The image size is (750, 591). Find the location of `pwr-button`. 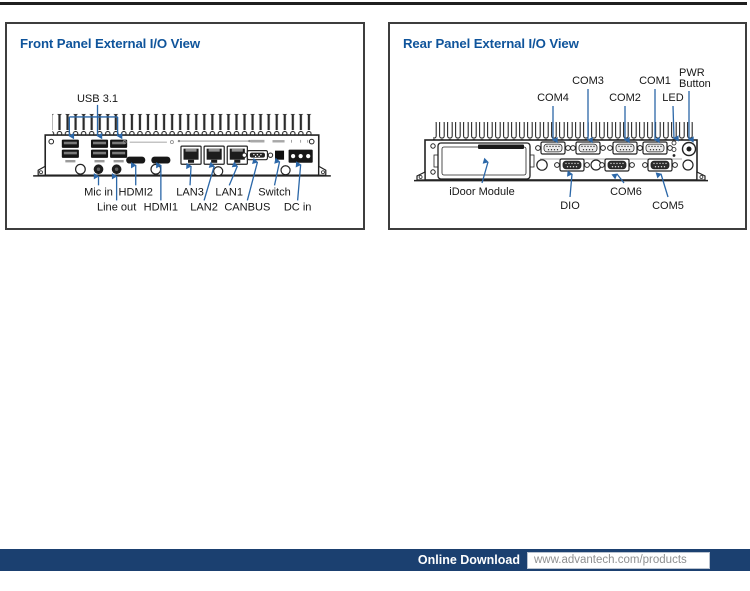

pwr-button is located at coordinates (689, 149).